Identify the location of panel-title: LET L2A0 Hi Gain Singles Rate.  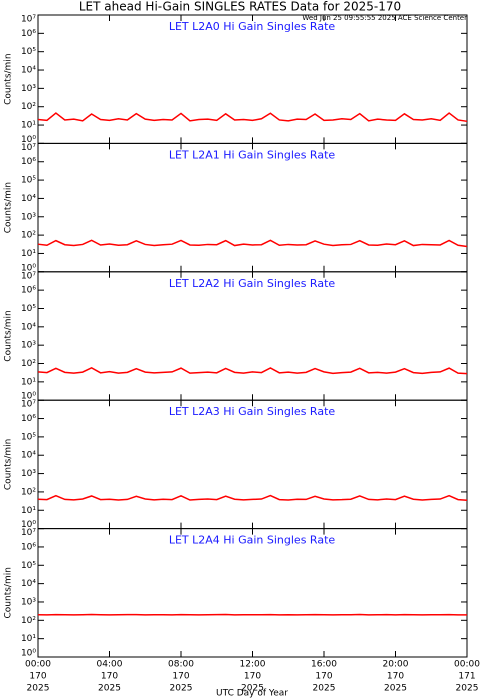
(252, 26).